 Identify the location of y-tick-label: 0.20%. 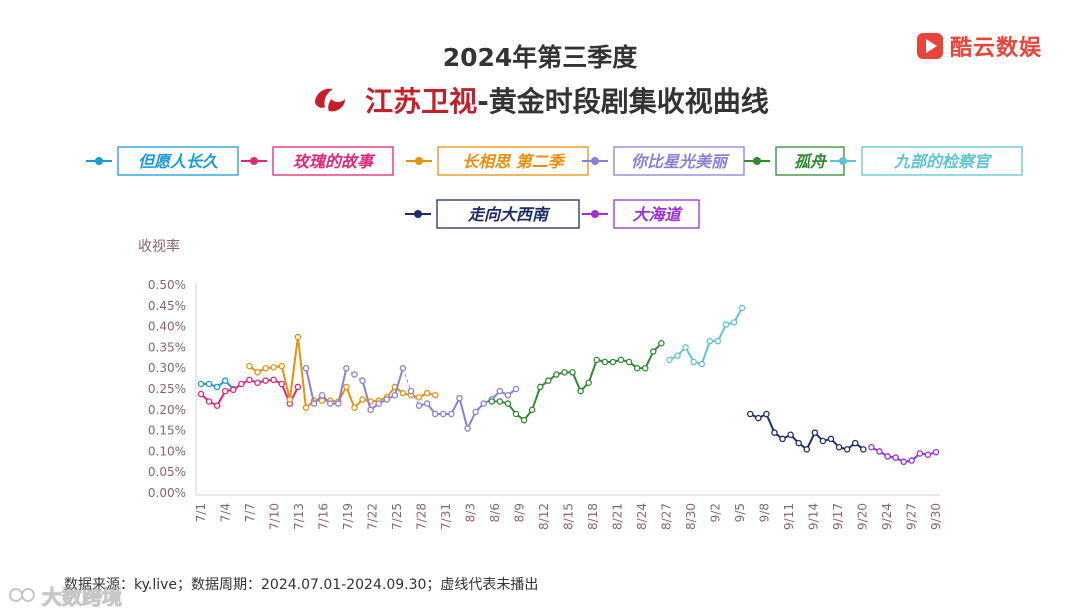
(167, 410).